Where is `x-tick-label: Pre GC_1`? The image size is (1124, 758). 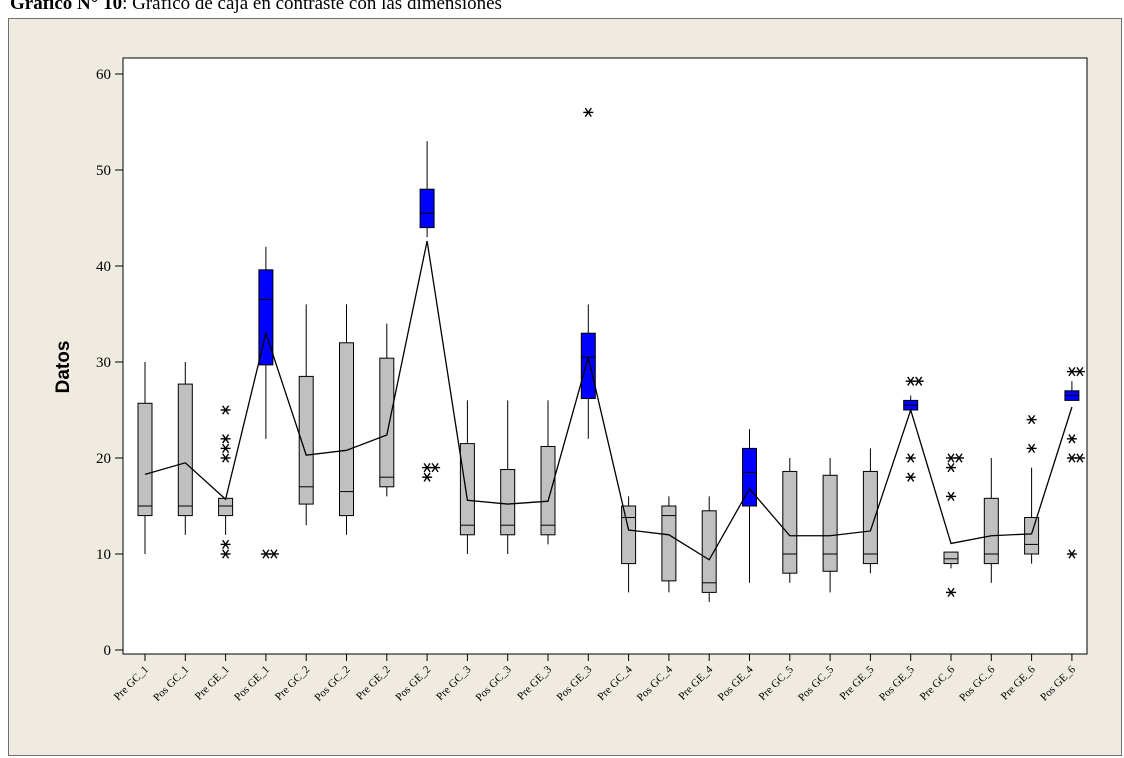
x-tick-label: Pre GC_1 is located at coordinates (131, 683).